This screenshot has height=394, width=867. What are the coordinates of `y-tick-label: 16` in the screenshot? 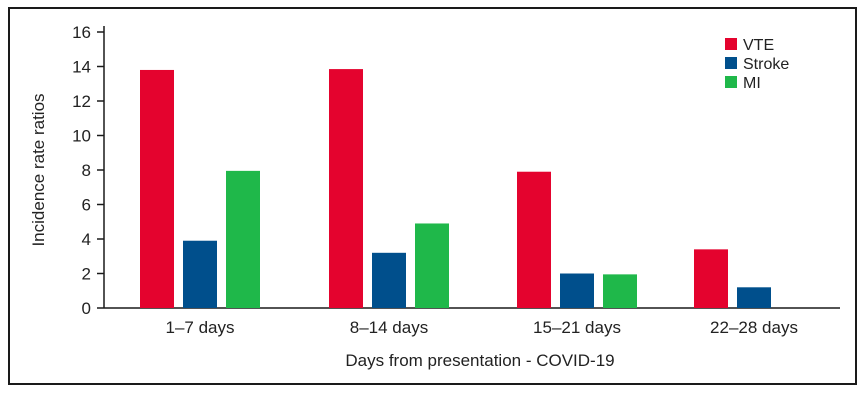 It's located at (81, 32).